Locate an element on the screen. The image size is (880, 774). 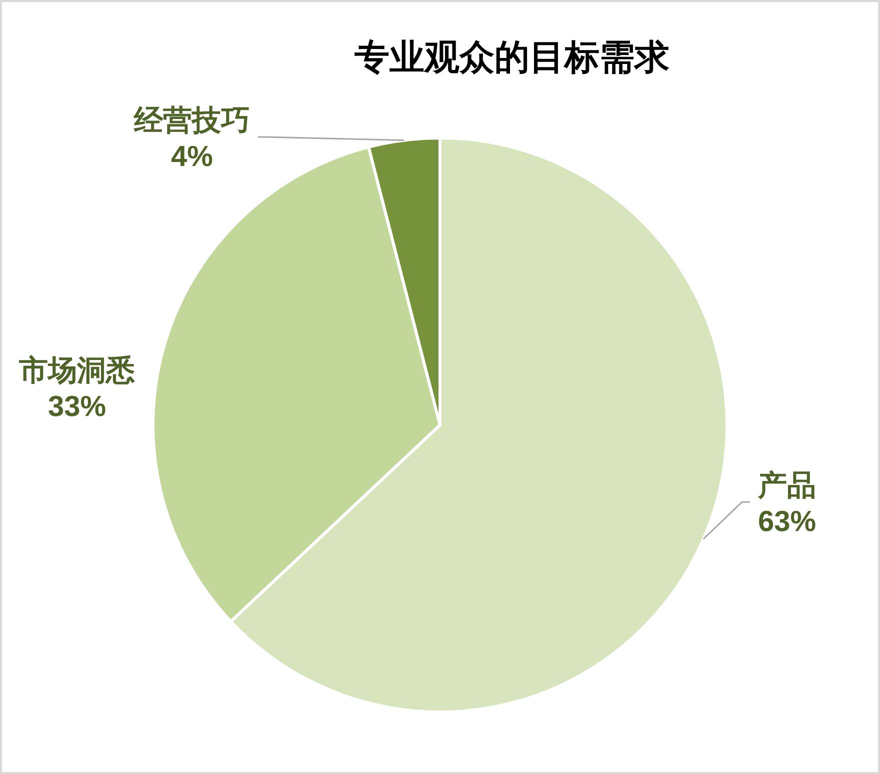
slice-label: 经营技巧 is located at coordinates (191, 121).